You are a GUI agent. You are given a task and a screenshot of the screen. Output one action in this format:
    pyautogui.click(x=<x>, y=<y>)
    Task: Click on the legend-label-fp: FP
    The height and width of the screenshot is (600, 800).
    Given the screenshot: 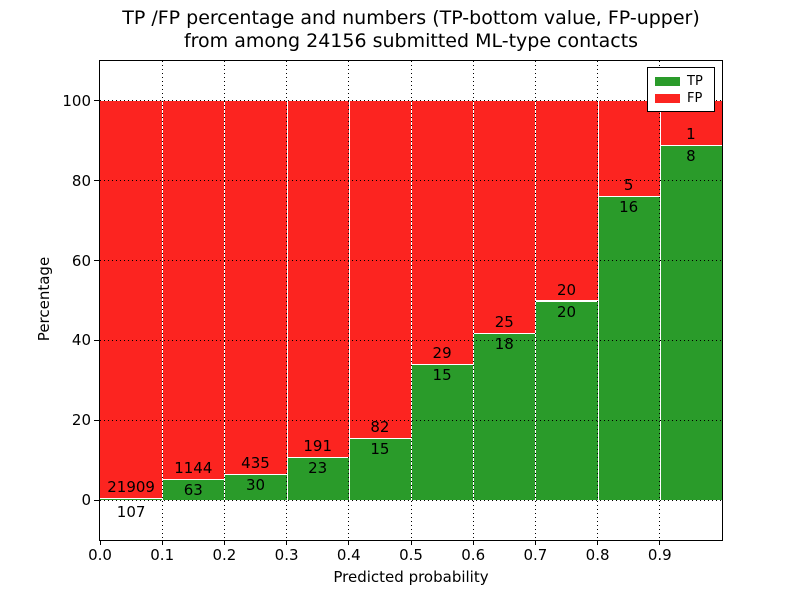 What is the action you would take?
    pyautogui.click(x=695, y=98)
    